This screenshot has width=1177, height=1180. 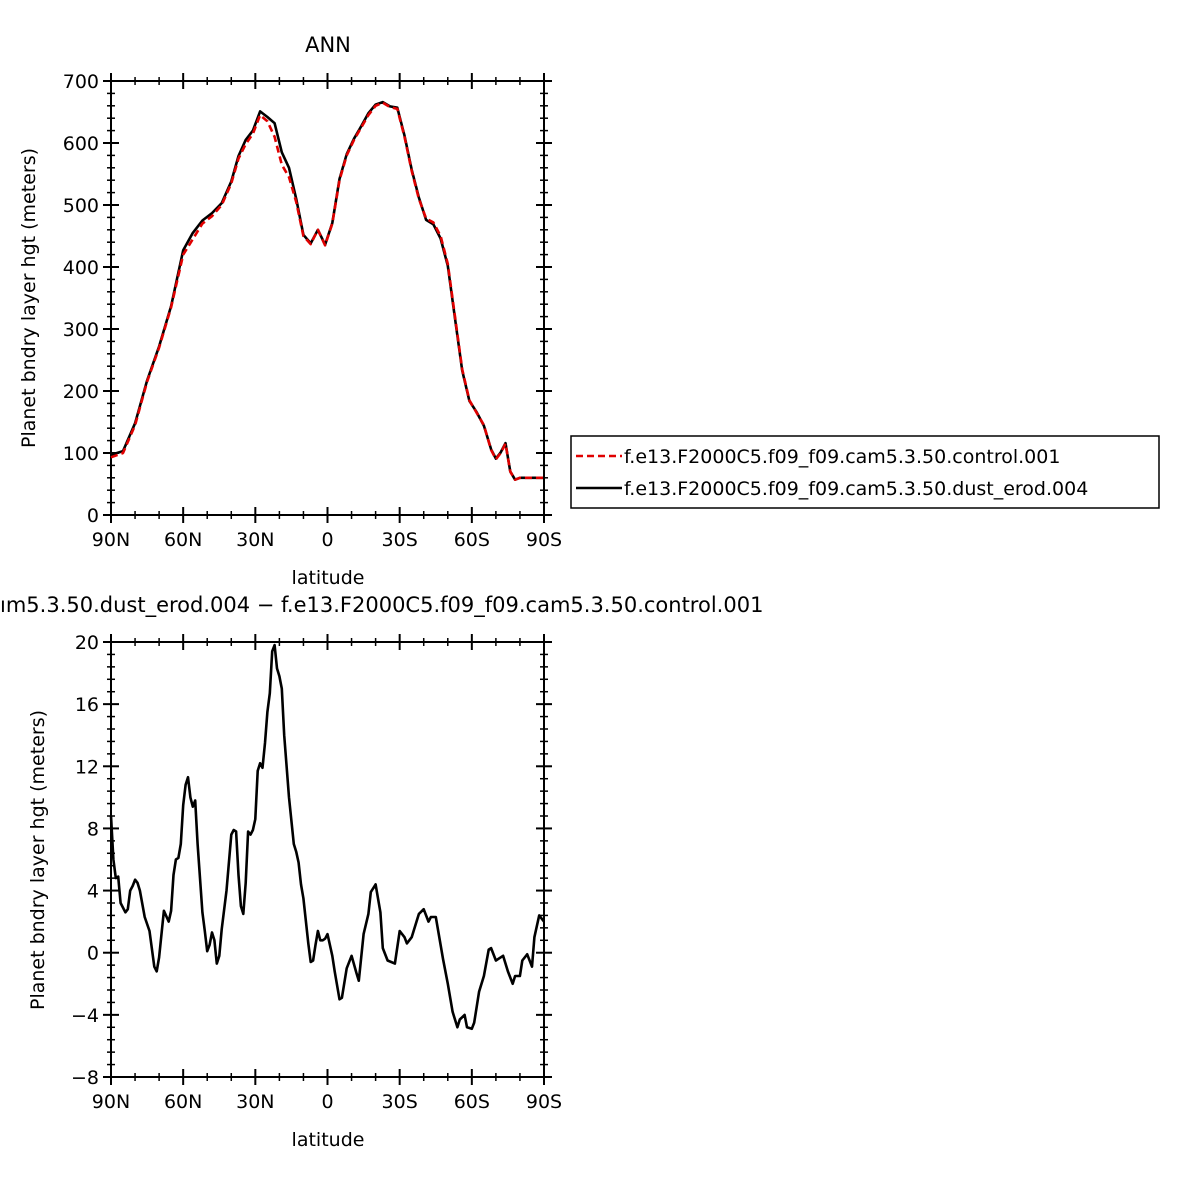 I want to click on top-plot-frame, so click(x=327, y=298).